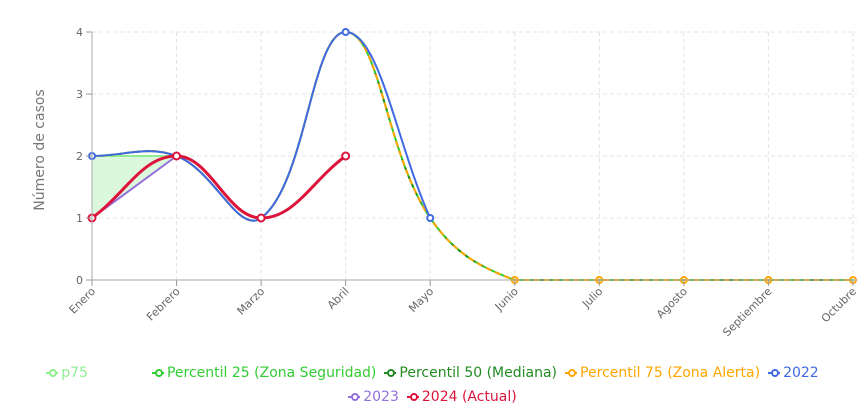 The image size is (865, 413). Describe the element at coordinates (478, 373) in the screenshot. I see `legend-label: Percentil 50 (Mediana)` at that location.